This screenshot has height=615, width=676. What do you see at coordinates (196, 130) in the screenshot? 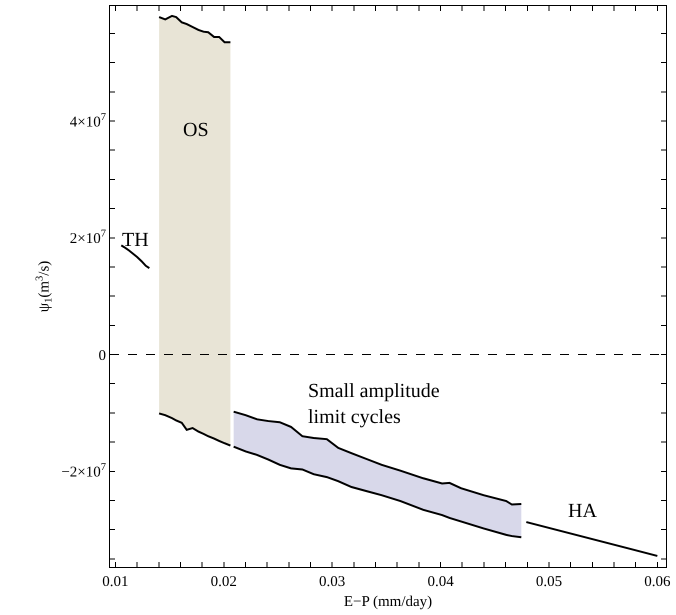
I see `annotation: OS` at bounding box center [196, 130].